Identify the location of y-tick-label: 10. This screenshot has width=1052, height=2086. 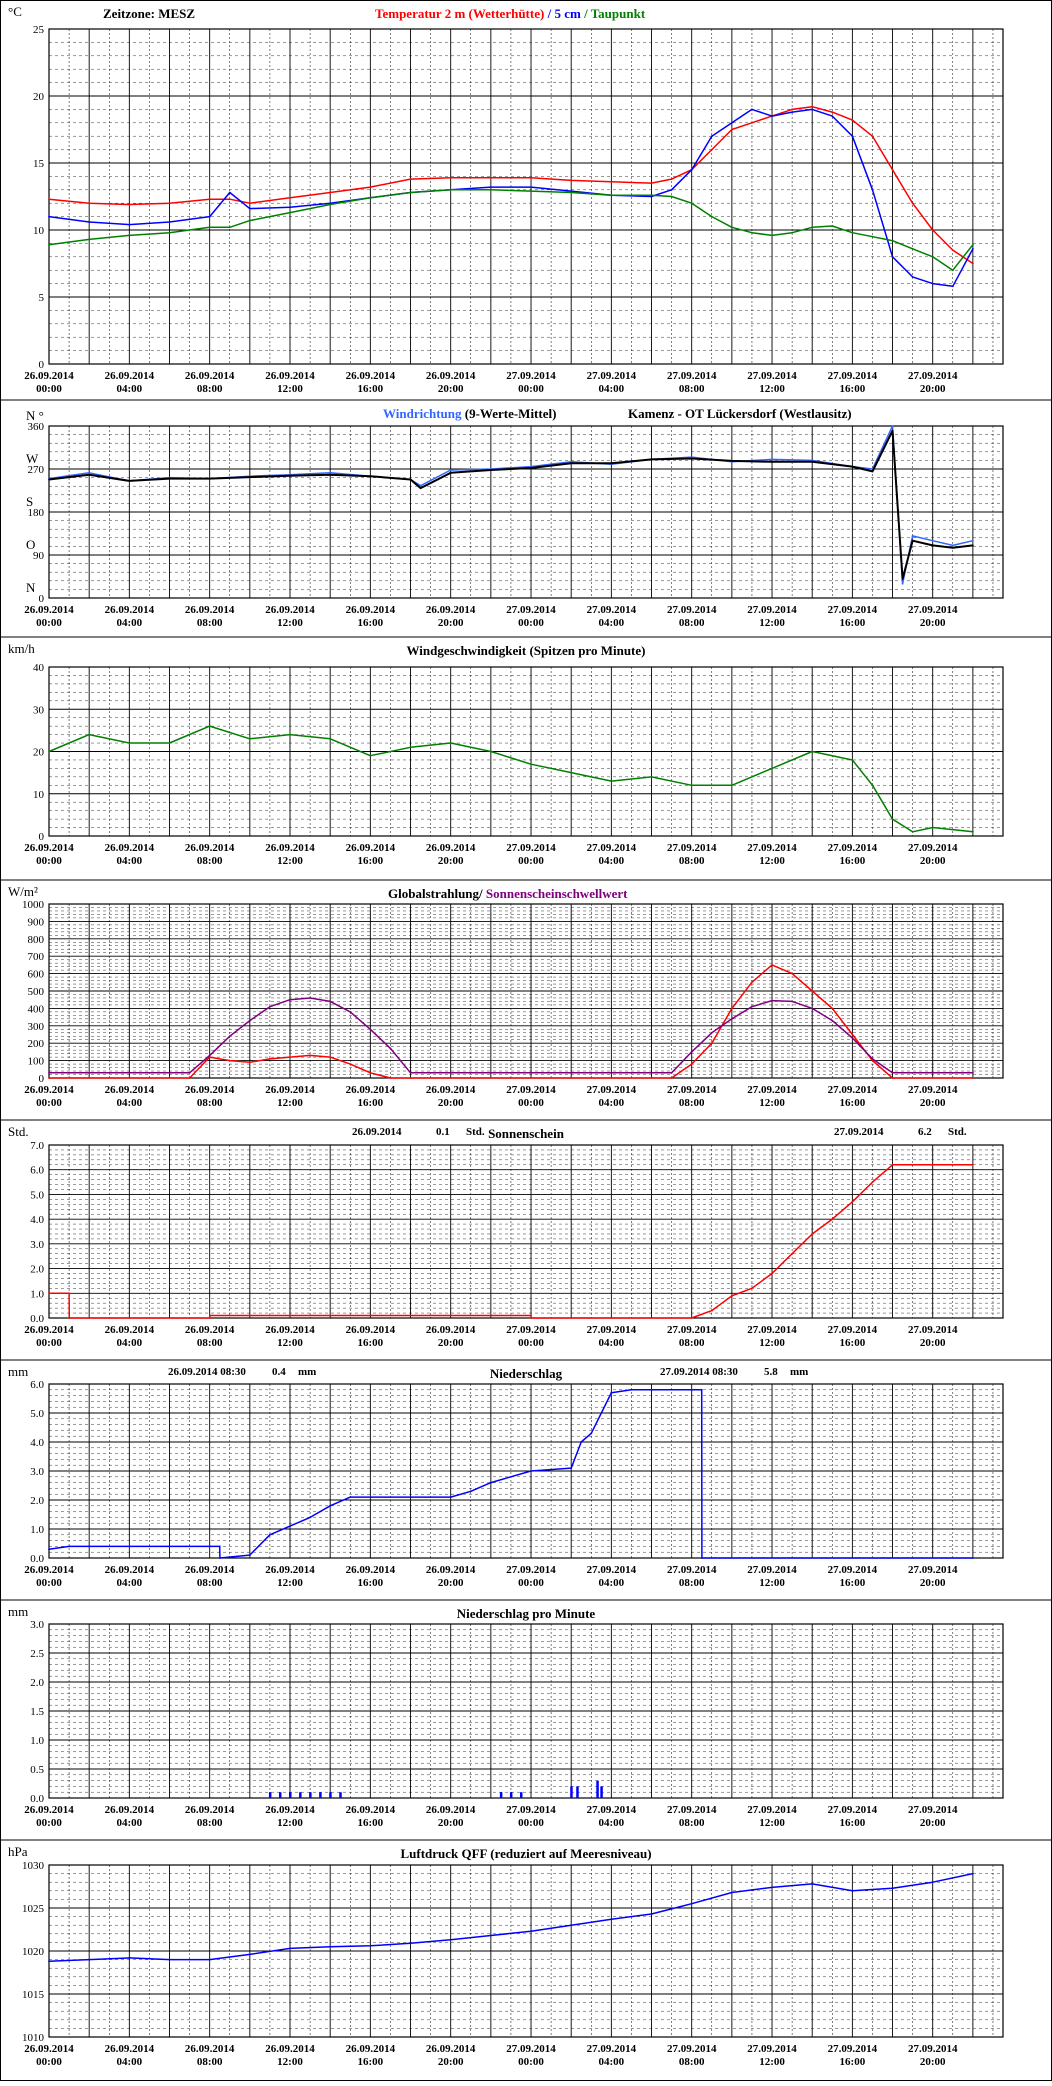
(39, 231).